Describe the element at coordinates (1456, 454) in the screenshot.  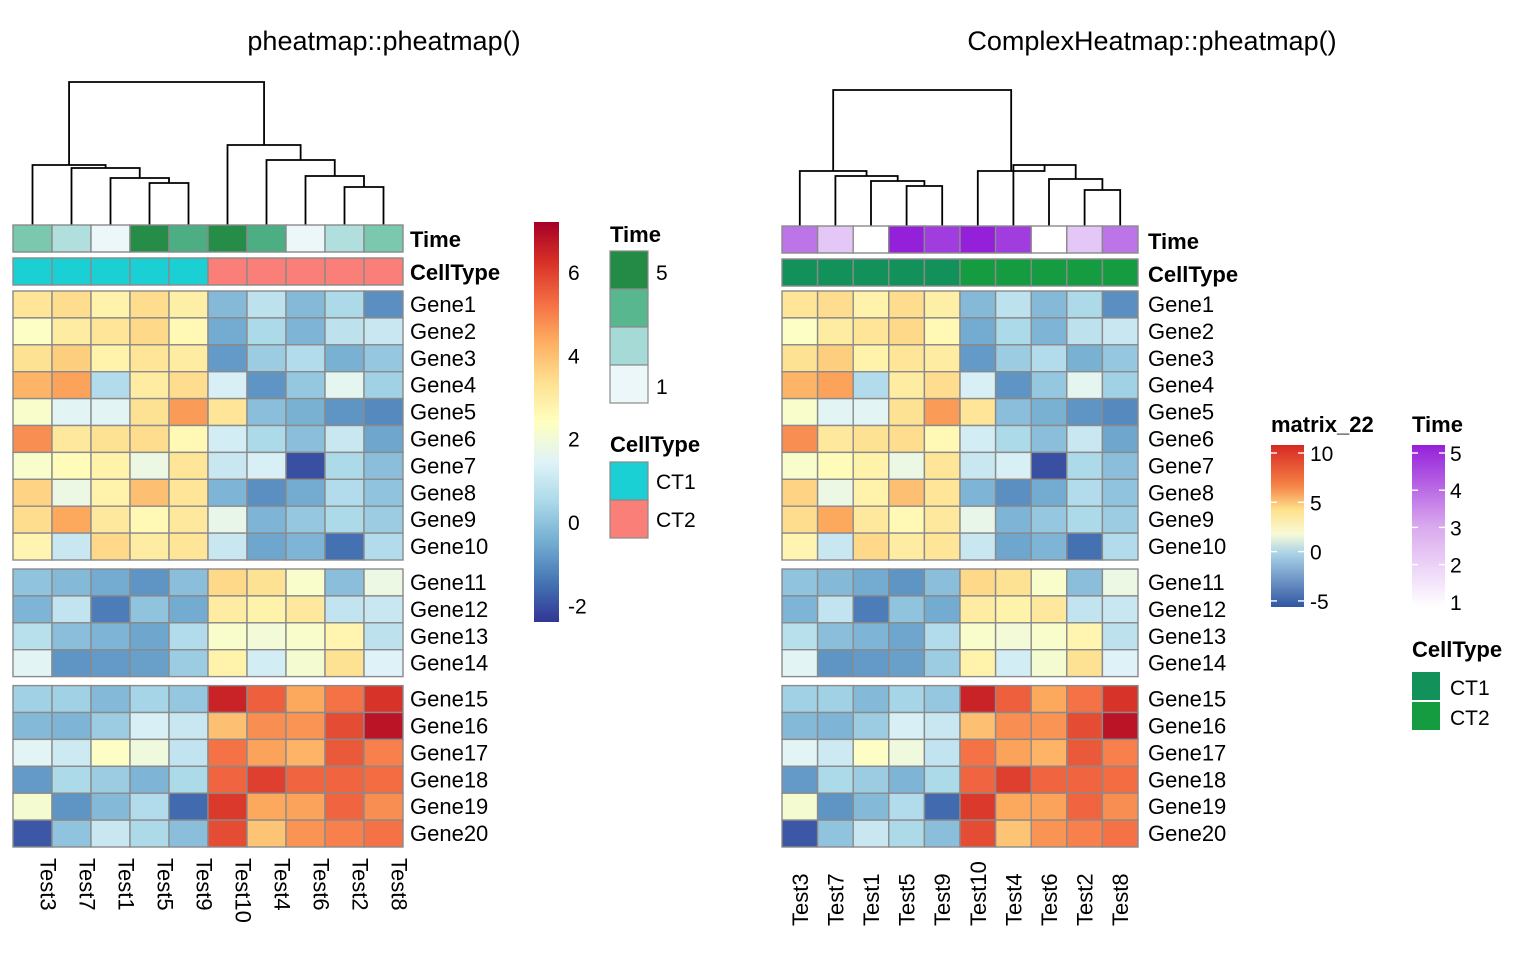
I see `time-tick-label: 5` at that location.